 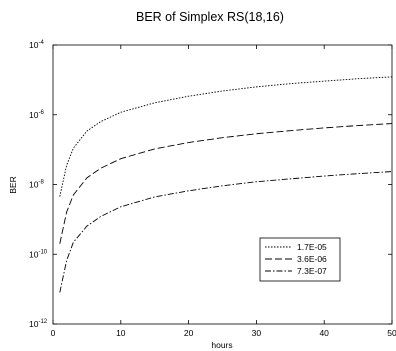 I want to click on x-tick-label: 10, so click(x=121, y=333).